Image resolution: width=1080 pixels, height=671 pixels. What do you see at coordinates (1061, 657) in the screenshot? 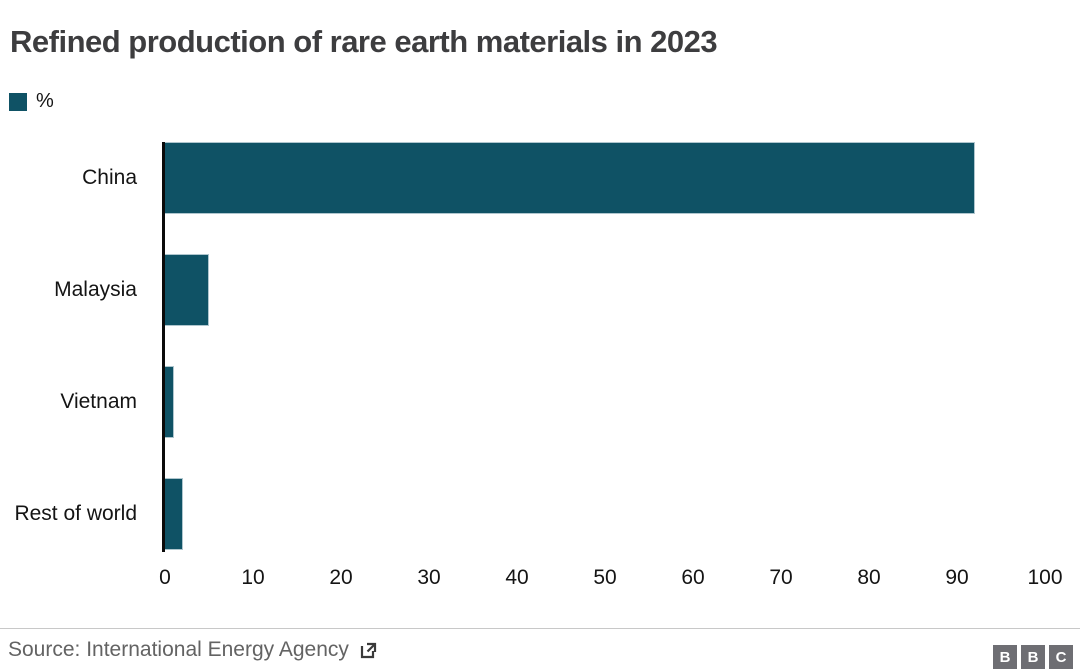
I see `bbc-logo-block: C` at bounding box center [1061, 657].